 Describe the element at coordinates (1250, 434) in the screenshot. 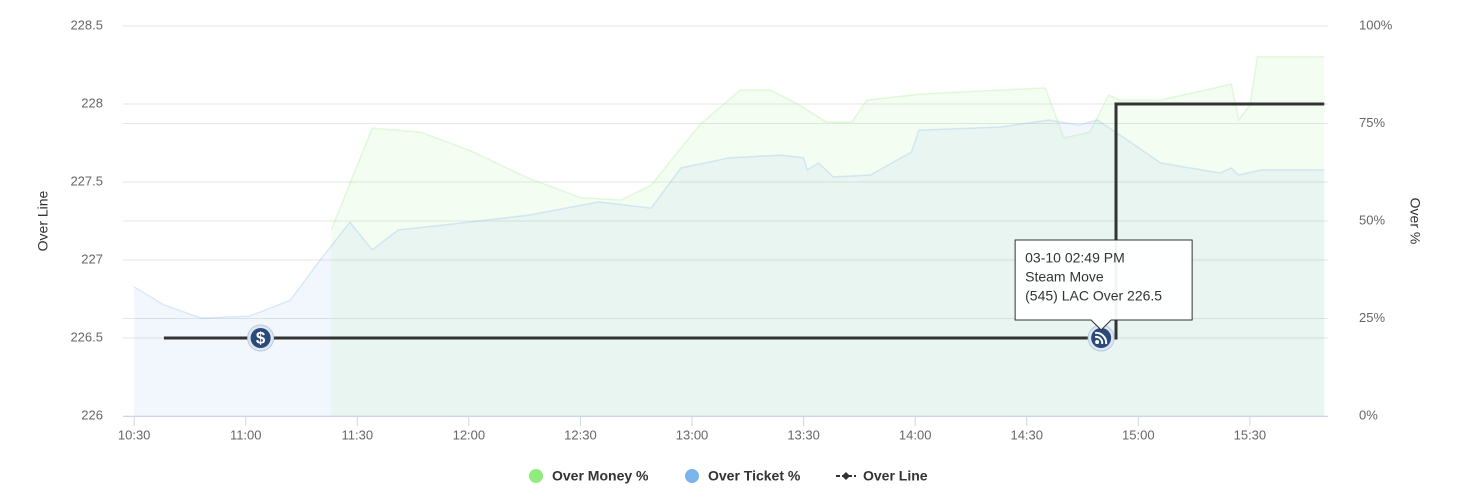

I see `x-tick-label: 15:30` at that location.